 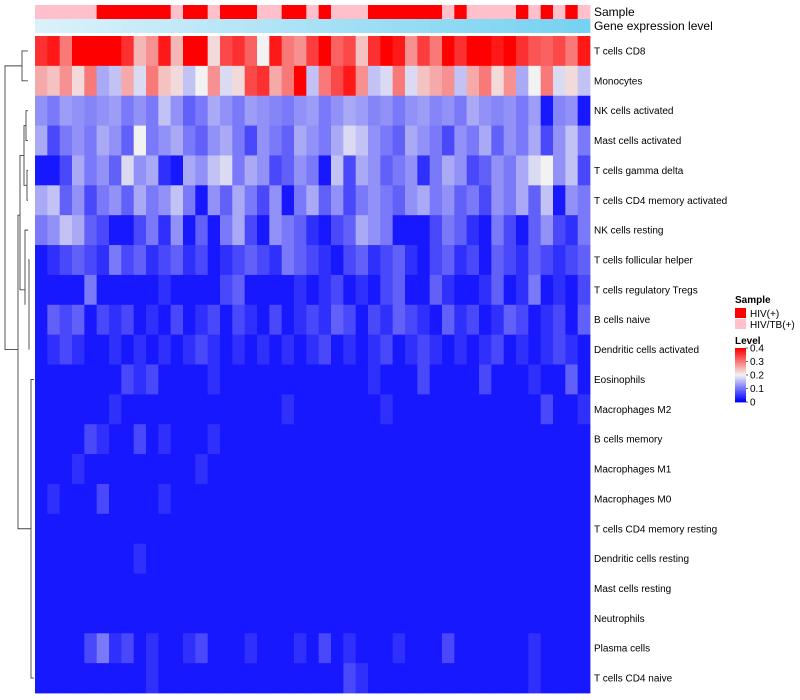 I want to click on legend-level-colorbar, so click(x=740, y=375).